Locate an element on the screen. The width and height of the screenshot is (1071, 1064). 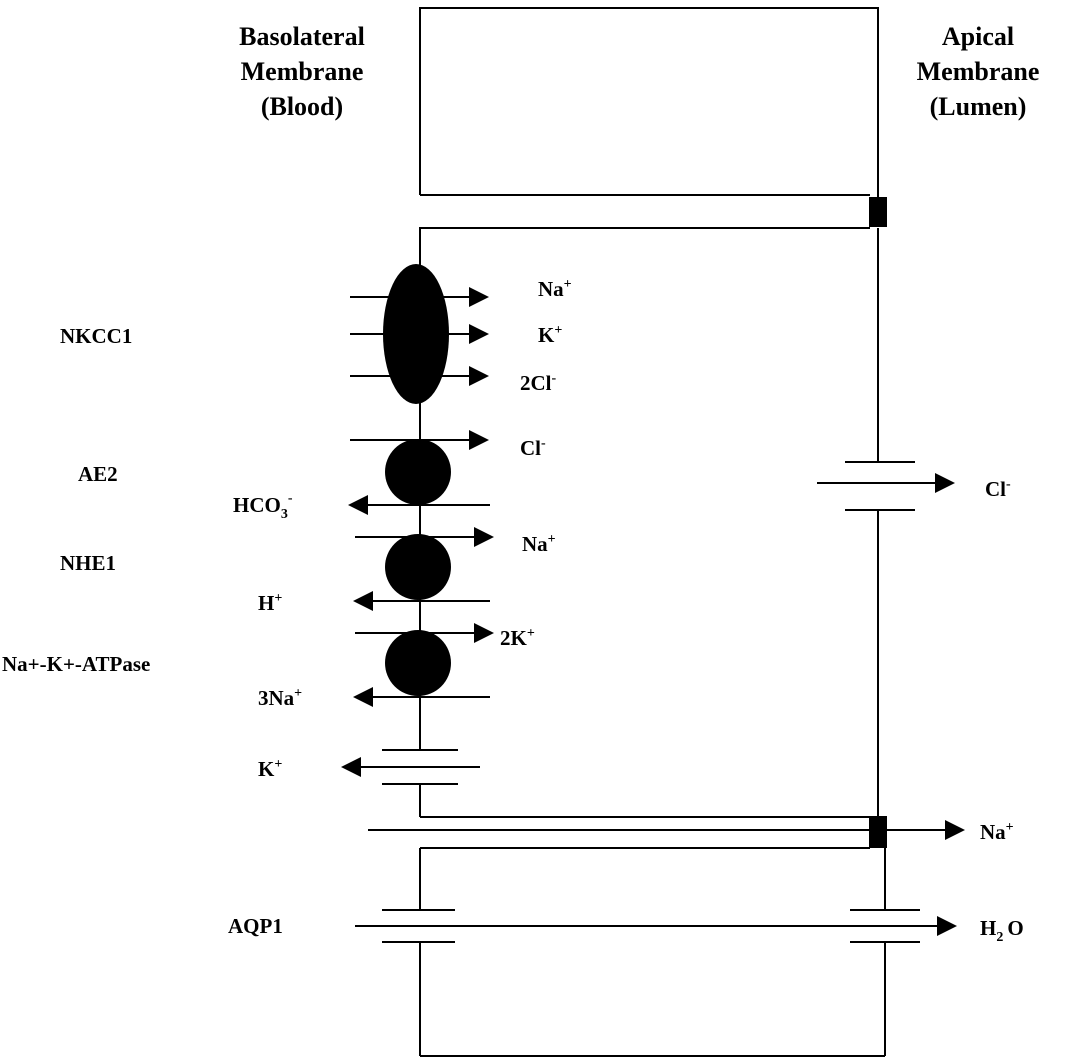
basolateral-header-line3: (Blood) is located at coordinates (302, 106).